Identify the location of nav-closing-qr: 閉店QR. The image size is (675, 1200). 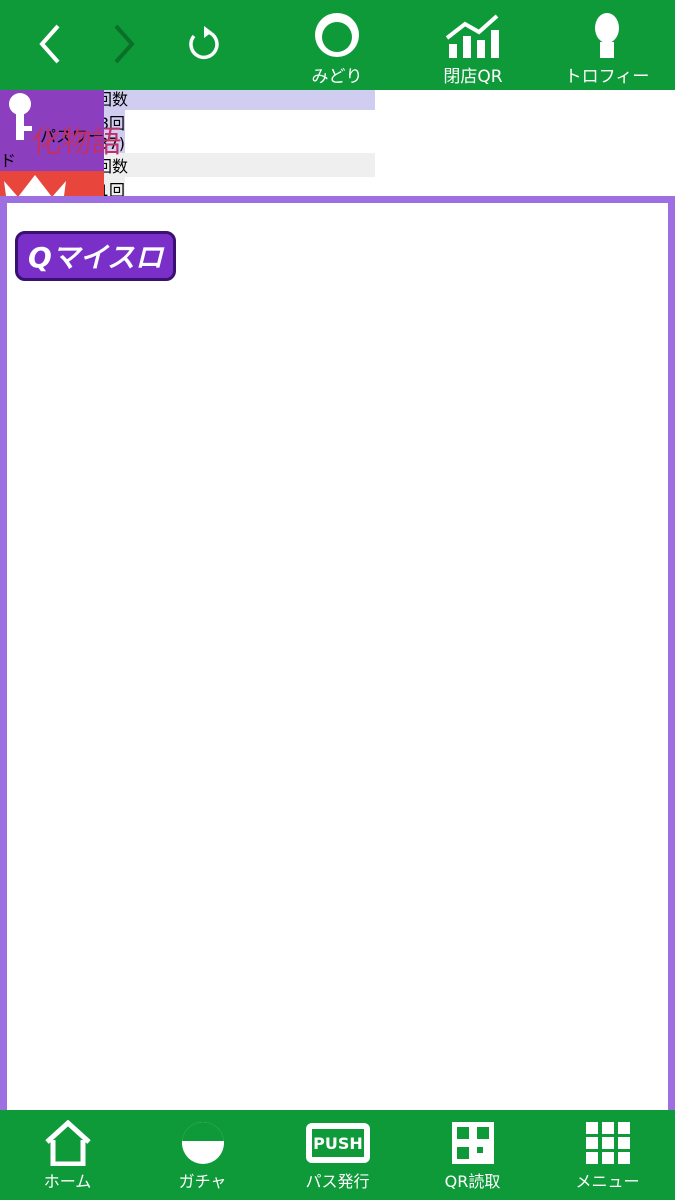
(473, 47).